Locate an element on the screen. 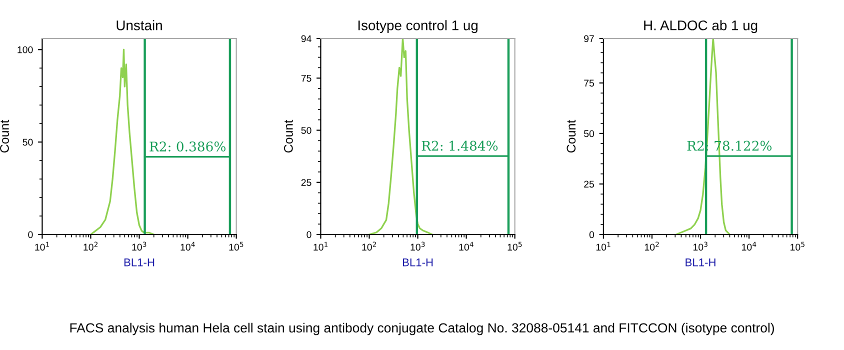 This screenshot has height=350, width=844. y-tick-label: 100 is located at coordinates (25, 50).